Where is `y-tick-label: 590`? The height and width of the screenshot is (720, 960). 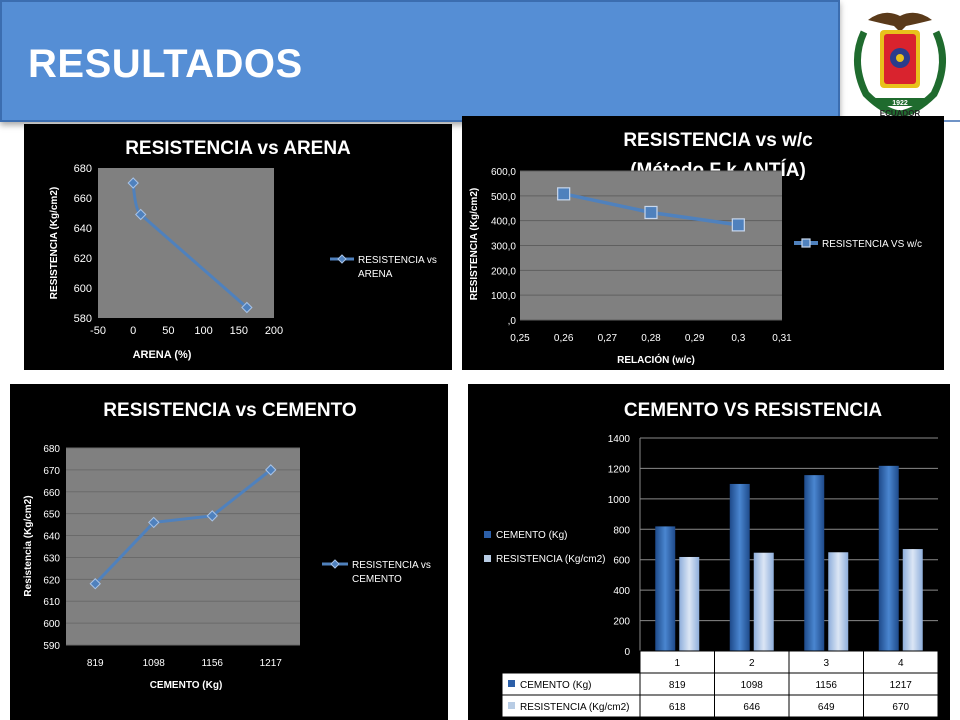
y-tick-label: 590 is located at coordinates (51, 646).